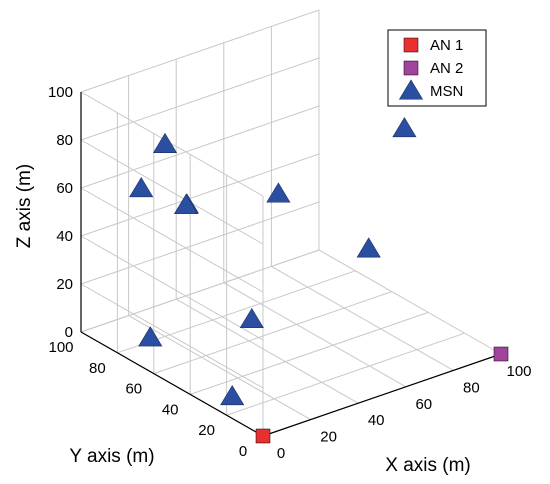 This screenshot has height=484, width=550. What do you see at coordinates (243, 451) in the screenshot?
I see `y-tick-label: 0` at bounding box center [243, 451].